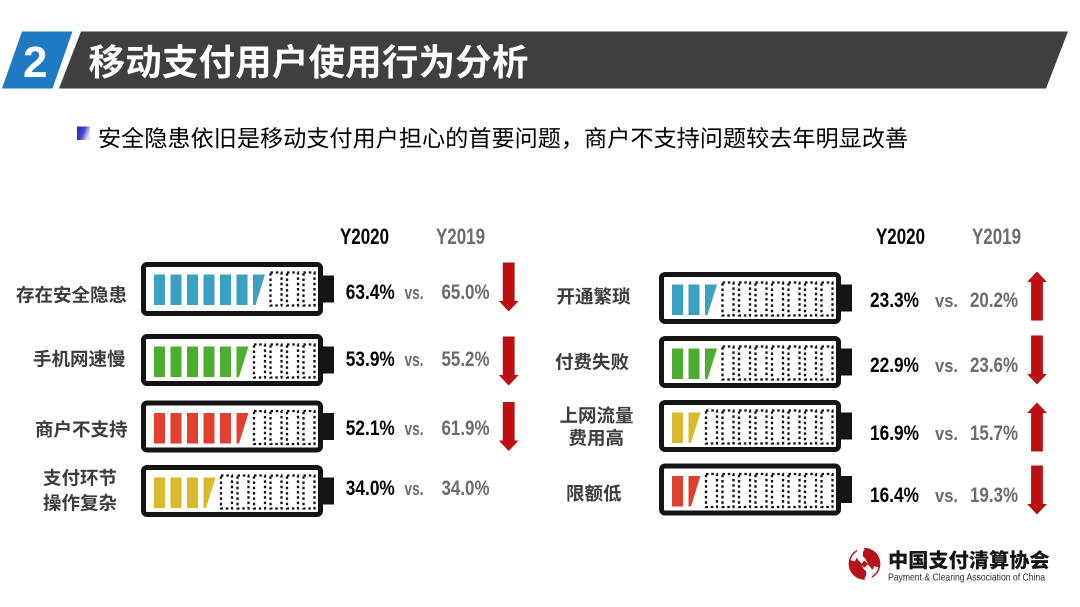 Image resolution: width=1080 pixels, height=607 pixels. I want to click on svg-text: 15.7%, so click(994, 433).